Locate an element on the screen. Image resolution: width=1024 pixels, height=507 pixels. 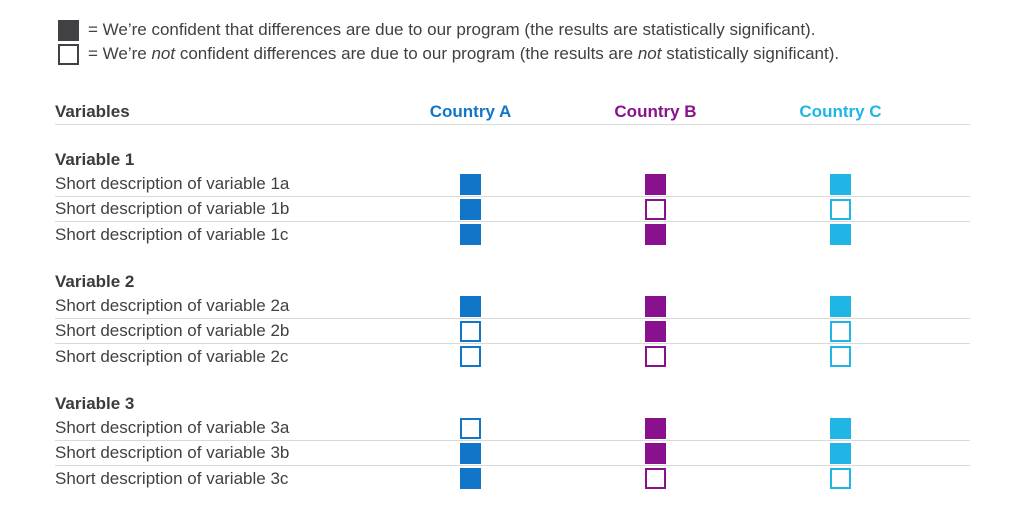
row-label: Short description of variable 2b is located at coordinates (172, 330).